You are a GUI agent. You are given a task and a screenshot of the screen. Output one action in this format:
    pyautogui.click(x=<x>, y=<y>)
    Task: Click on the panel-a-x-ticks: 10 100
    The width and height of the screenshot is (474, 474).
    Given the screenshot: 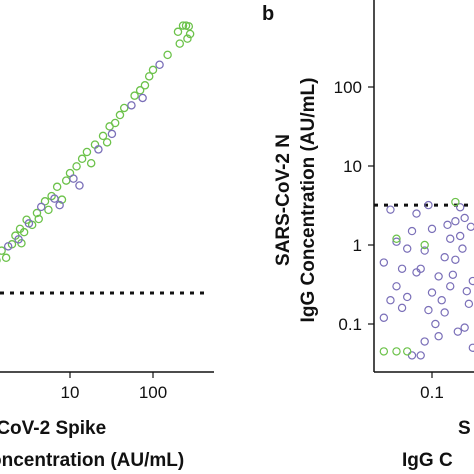 What is the action you would take?
    pyautogui.click(x=114, y=387)
    